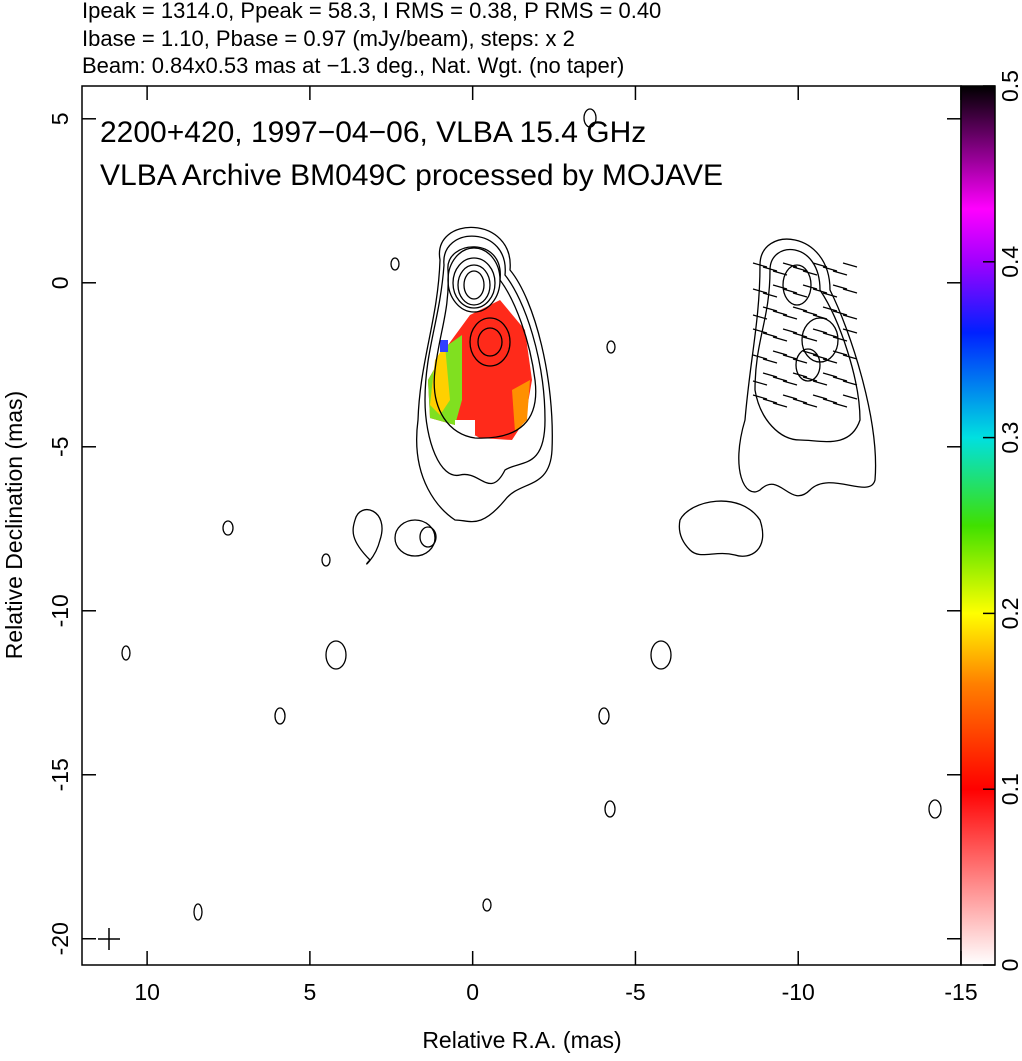 The image size is (1022, 1061). I want to click on y-tick-label: 0, so click(60, 282).